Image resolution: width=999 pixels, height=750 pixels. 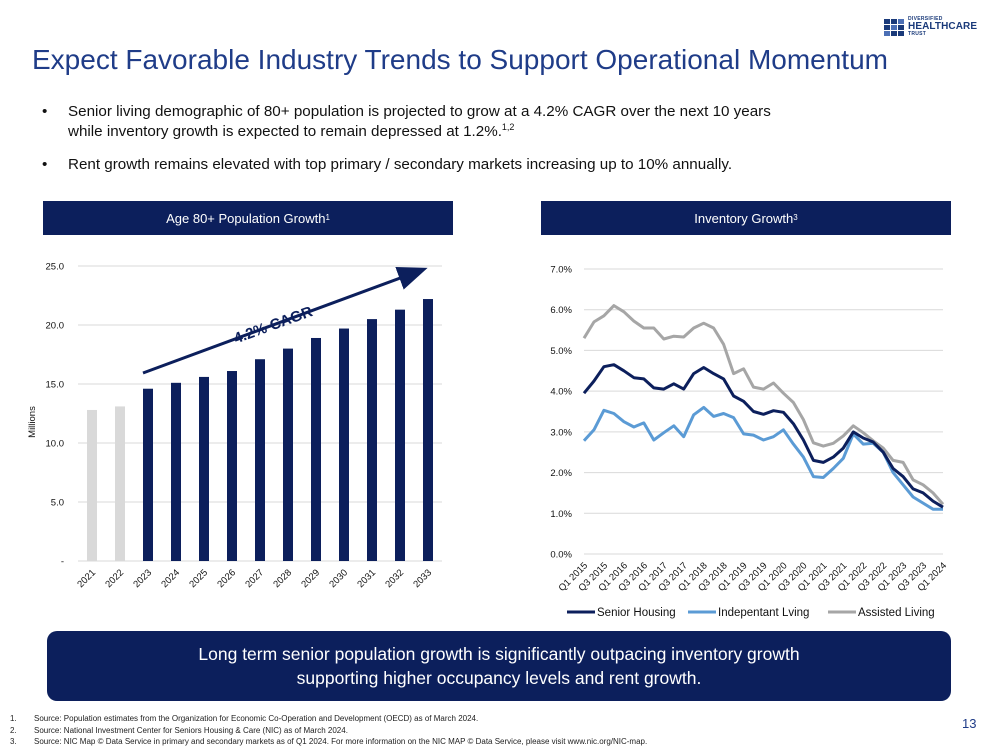 I want to click on x-tick-label: 2033, so click(x=422, y=578).